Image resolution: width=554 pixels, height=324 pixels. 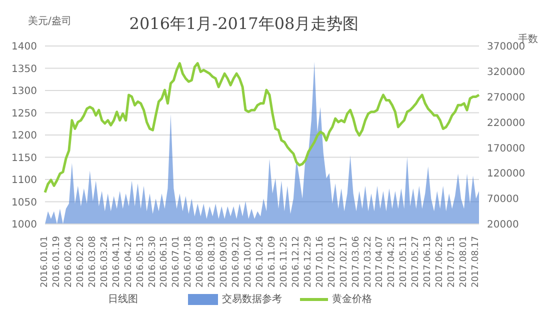 What do you see at coordinates (225, 262) in the screenshot?
I see `x-tick-label: 2016.09.05` at bounding box center [225, 262].